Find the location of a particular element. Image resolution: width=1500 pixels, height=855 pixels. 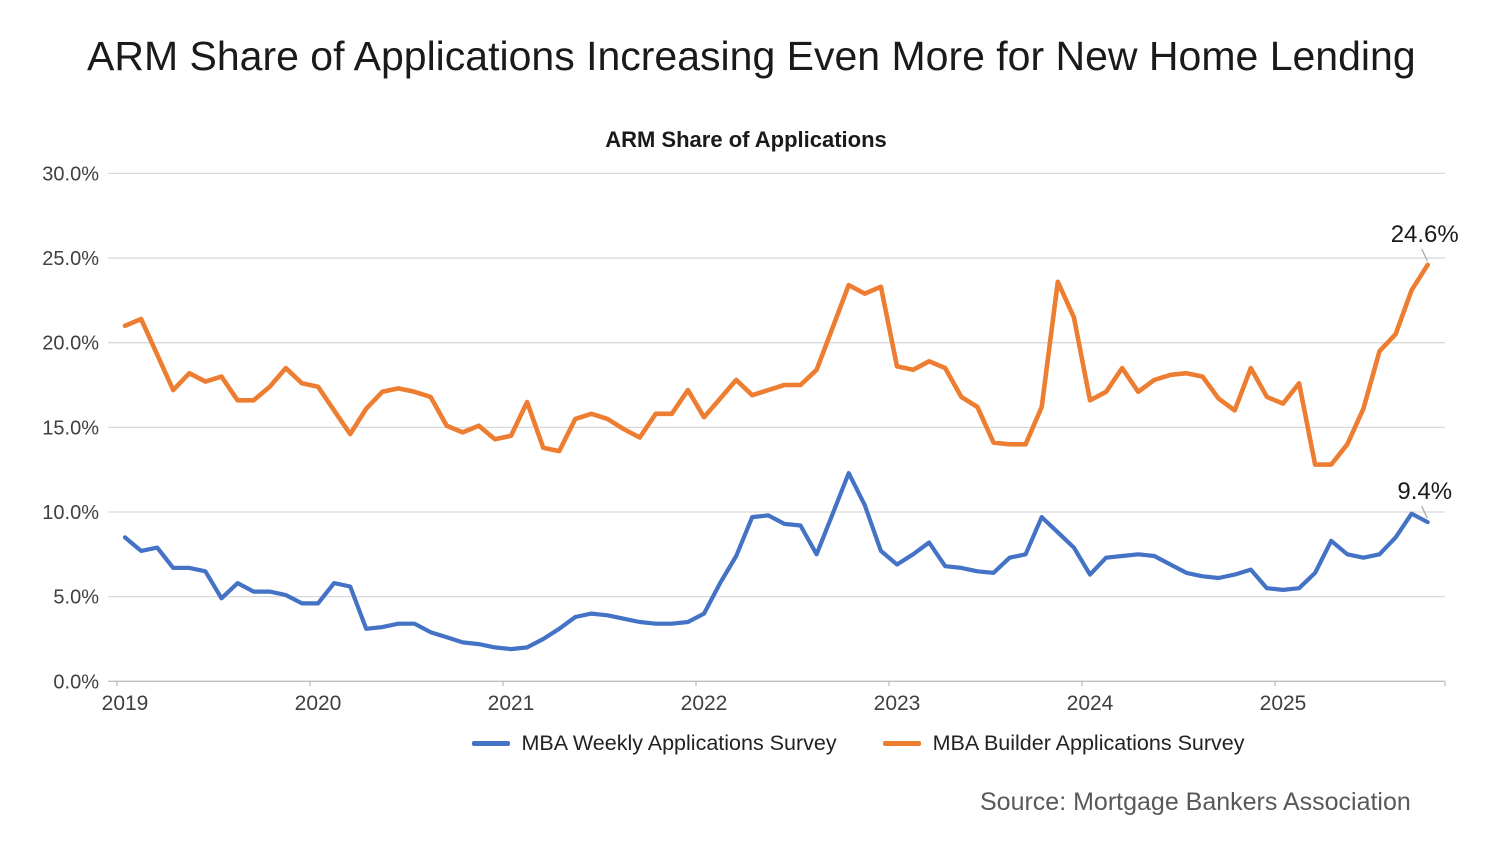

x-axis-tick-label: 2021 is located at coordinates (511, 703).